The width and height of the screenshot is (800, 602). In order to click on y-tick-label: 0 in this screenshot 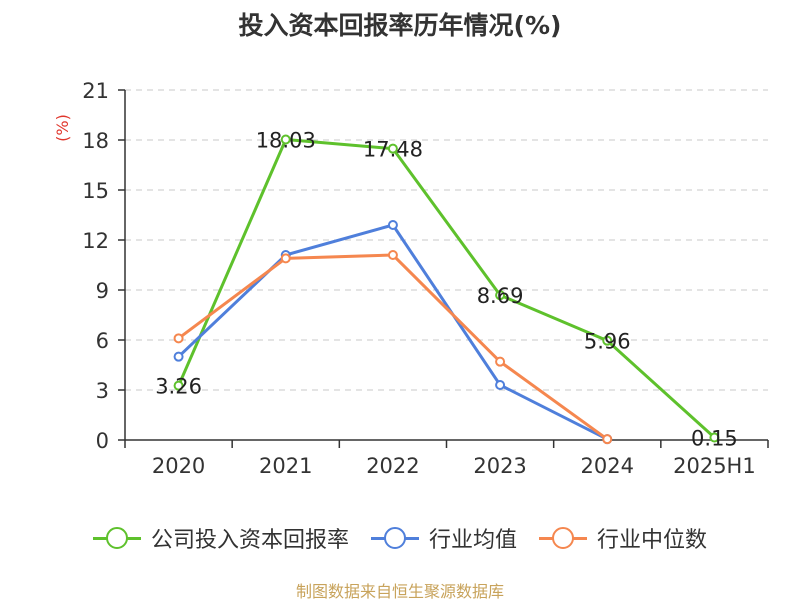, I will do `click(102, 441)`.